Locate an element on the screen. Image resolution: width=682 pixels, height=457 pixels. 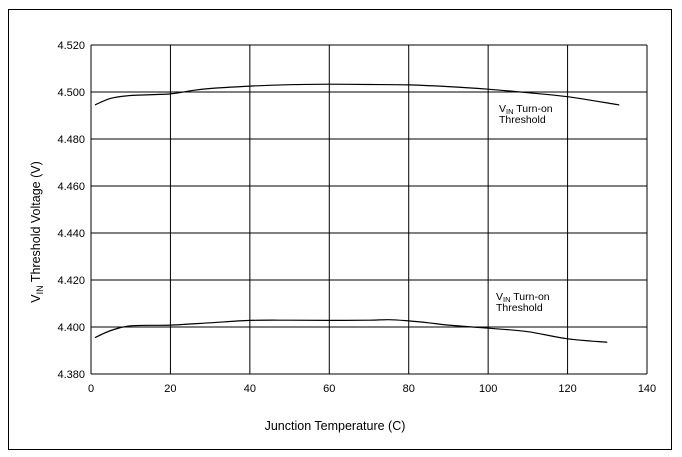
y-axis-label: VIN Threshold Voltage (V) is located at coordinates (37, 232).